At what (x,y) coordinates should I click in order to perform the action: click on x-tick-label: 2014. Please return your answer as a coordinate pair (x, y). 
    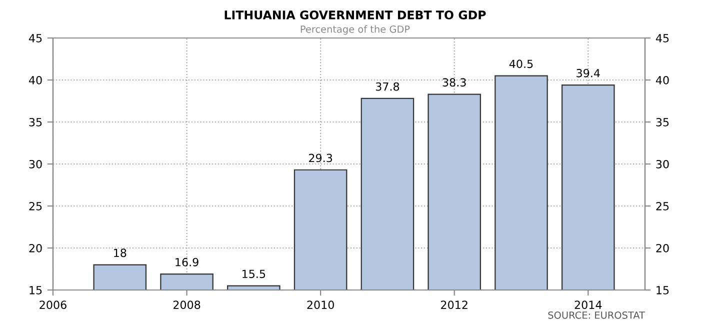
    Looking at the image, I should click on (588, 305).